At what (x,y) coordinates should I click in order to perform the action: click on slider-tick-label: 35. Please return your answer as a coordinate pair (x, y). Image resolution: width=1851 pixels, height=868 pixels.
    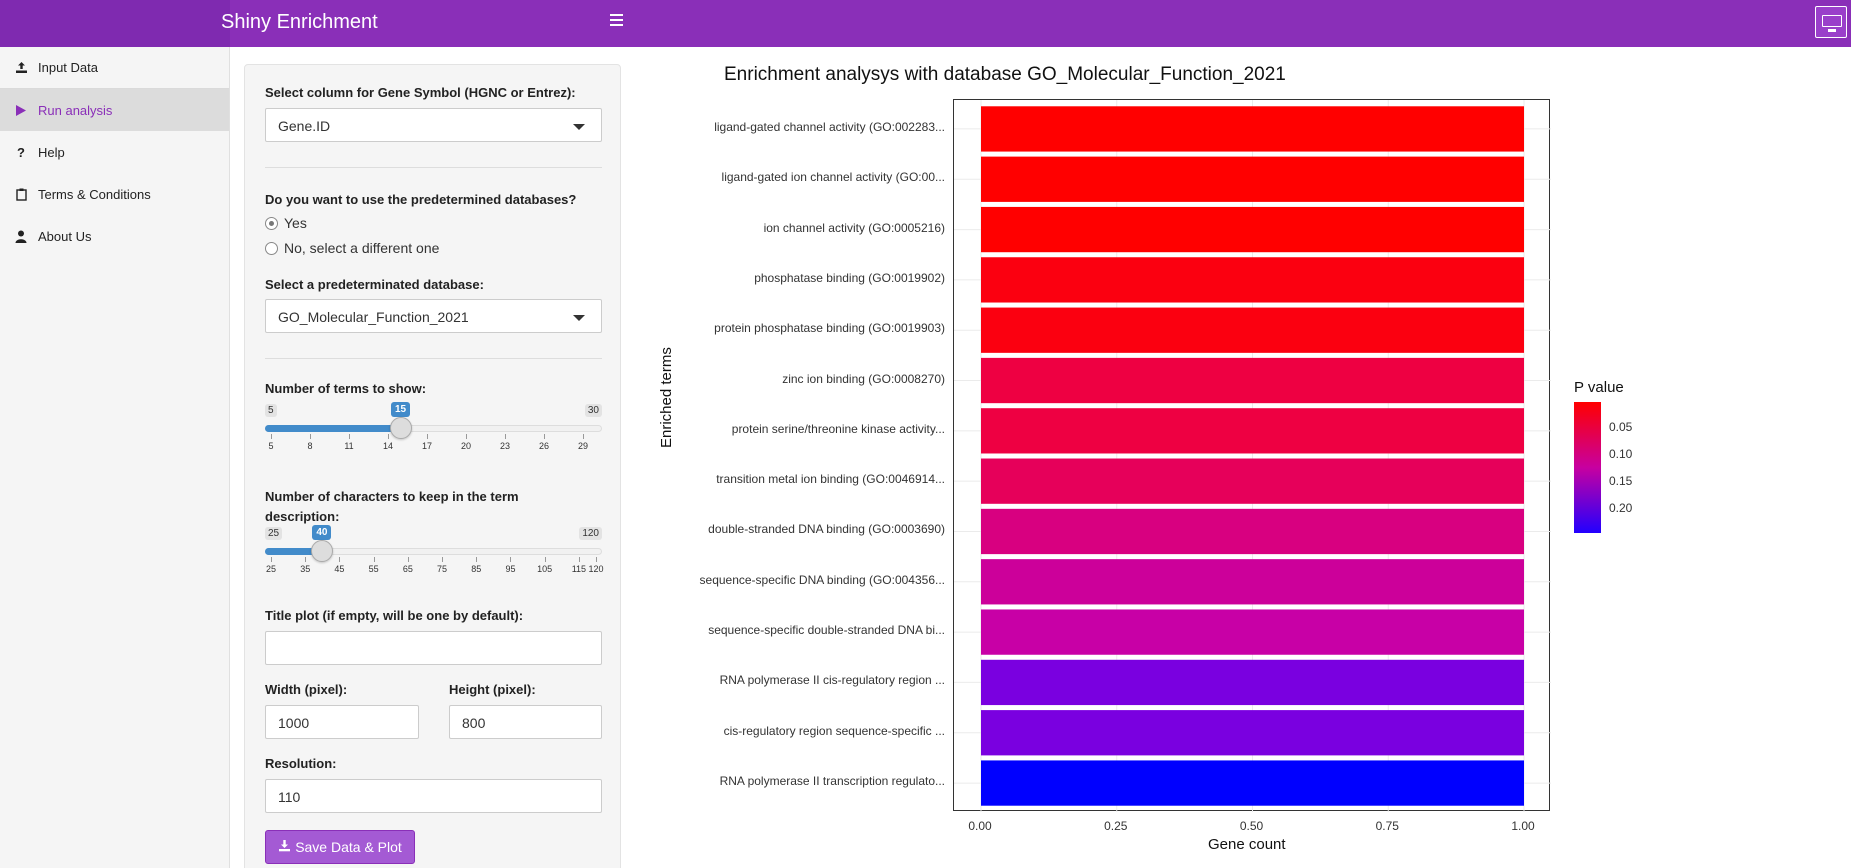
    Looking at the image, I should click on (305, 569).